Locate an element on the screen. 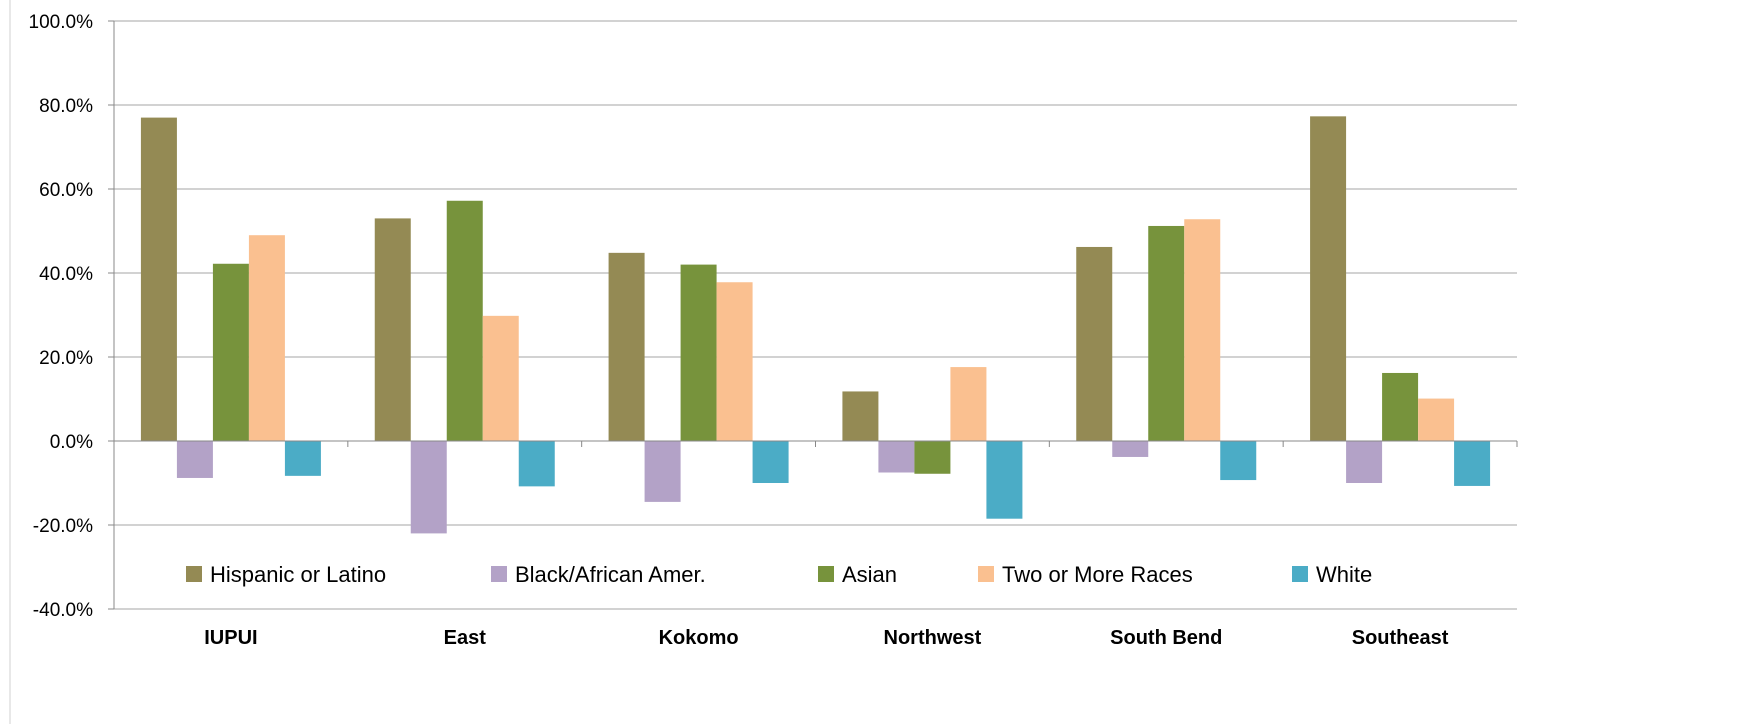 The height and width of the screenshot is (724, 1741). legend-label: Asian is located at coordinates (869, 574).